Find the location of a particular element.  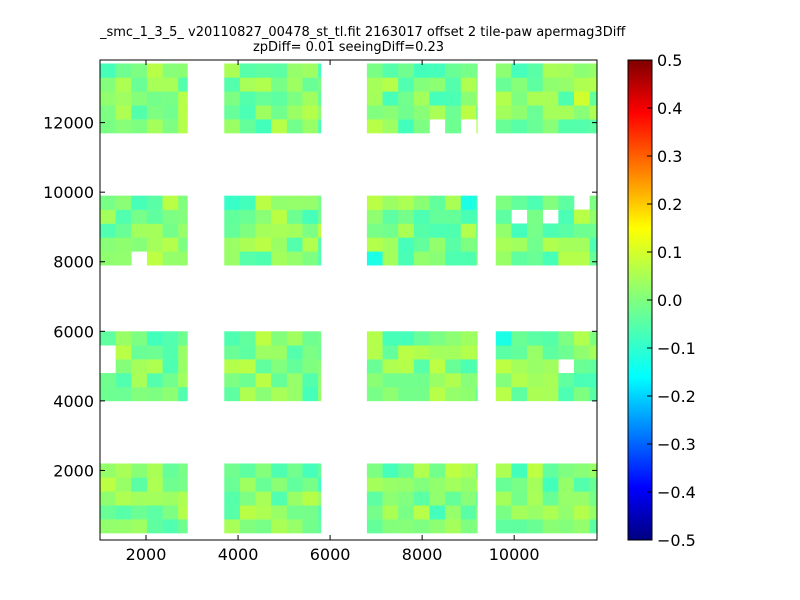

y-tick-label: 12000 is located at coordinates (68, 123).